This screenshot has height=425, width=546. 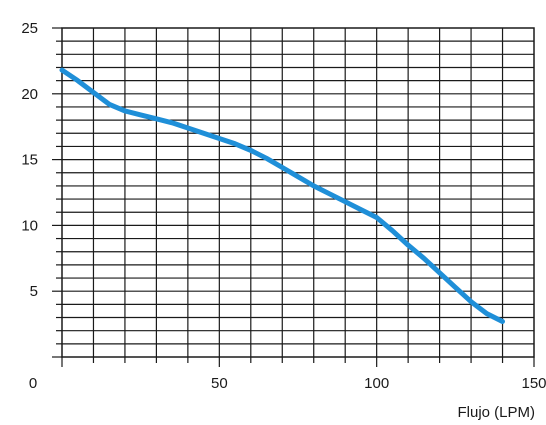 What do you see at coordinates (33, 383) in the screenshot?
I see `x-tick-label: 0` at bounding box center [33, 383].